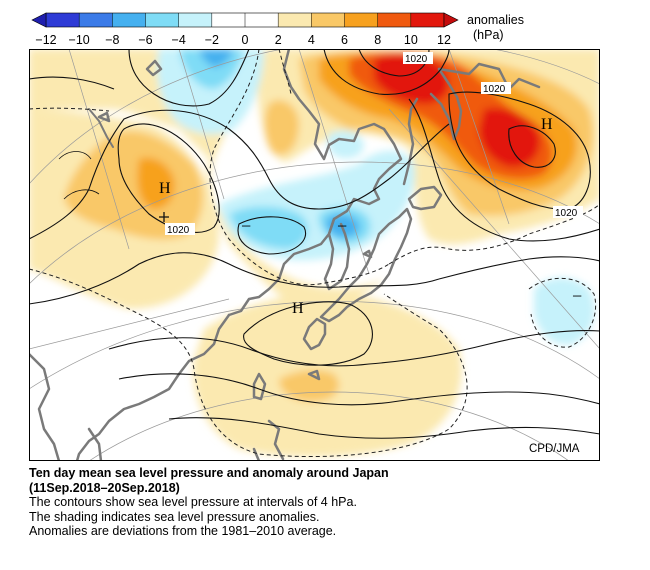 The height and width of the screenshot is (570, 650). What do you see at coordinates (489, 76) in the screenshot?
I see `coastline-north-east` at bounding box center [489, 76].